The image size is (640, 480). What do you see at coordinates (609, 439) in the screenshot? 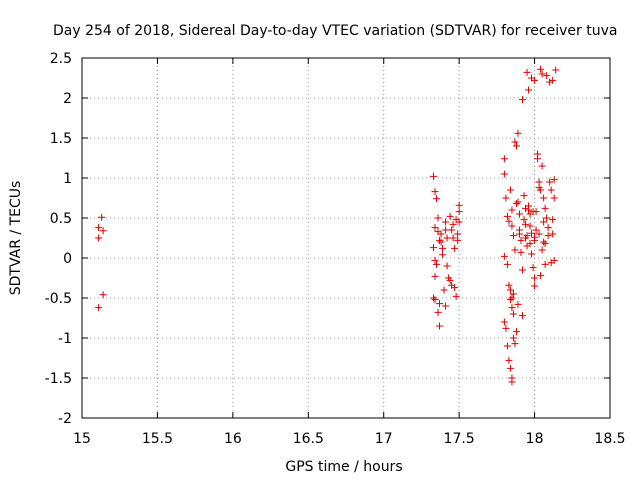
I see `x-tick-label: 18.5` at bounding box center [609, 439].